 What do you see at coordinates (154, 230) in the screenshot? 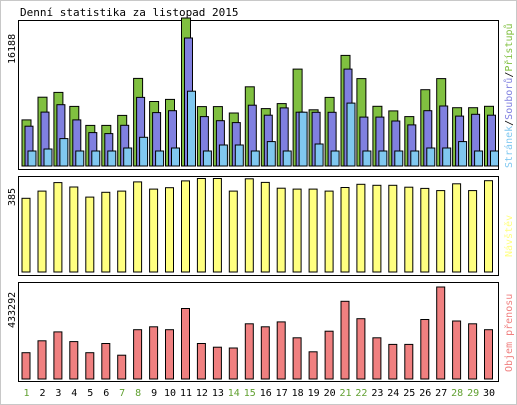
I see `bar-visits: Návštěv 9: 343` at bounding box center [154, 230].